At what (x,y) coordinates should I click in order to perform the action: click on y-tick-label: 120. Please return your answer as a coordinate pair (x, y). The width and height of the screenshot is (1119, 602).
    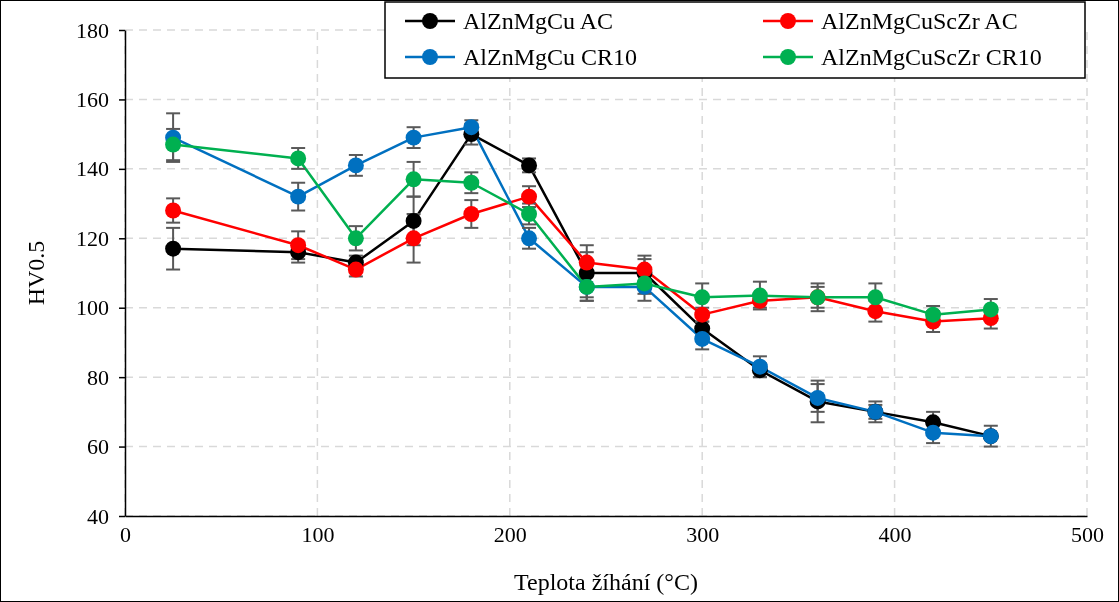
    Looking at the image, I should click on (92, 238).